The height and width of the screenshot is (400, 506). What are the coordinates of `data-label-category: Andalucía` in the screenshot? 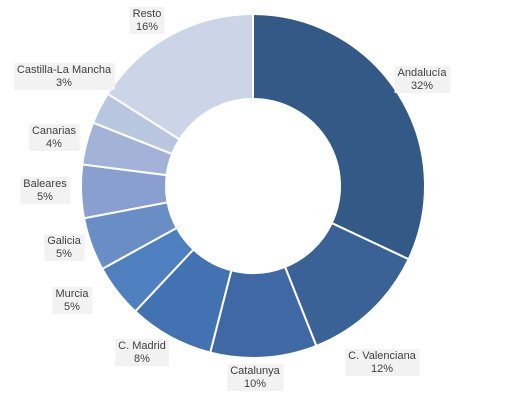 It's located at (423, 73).